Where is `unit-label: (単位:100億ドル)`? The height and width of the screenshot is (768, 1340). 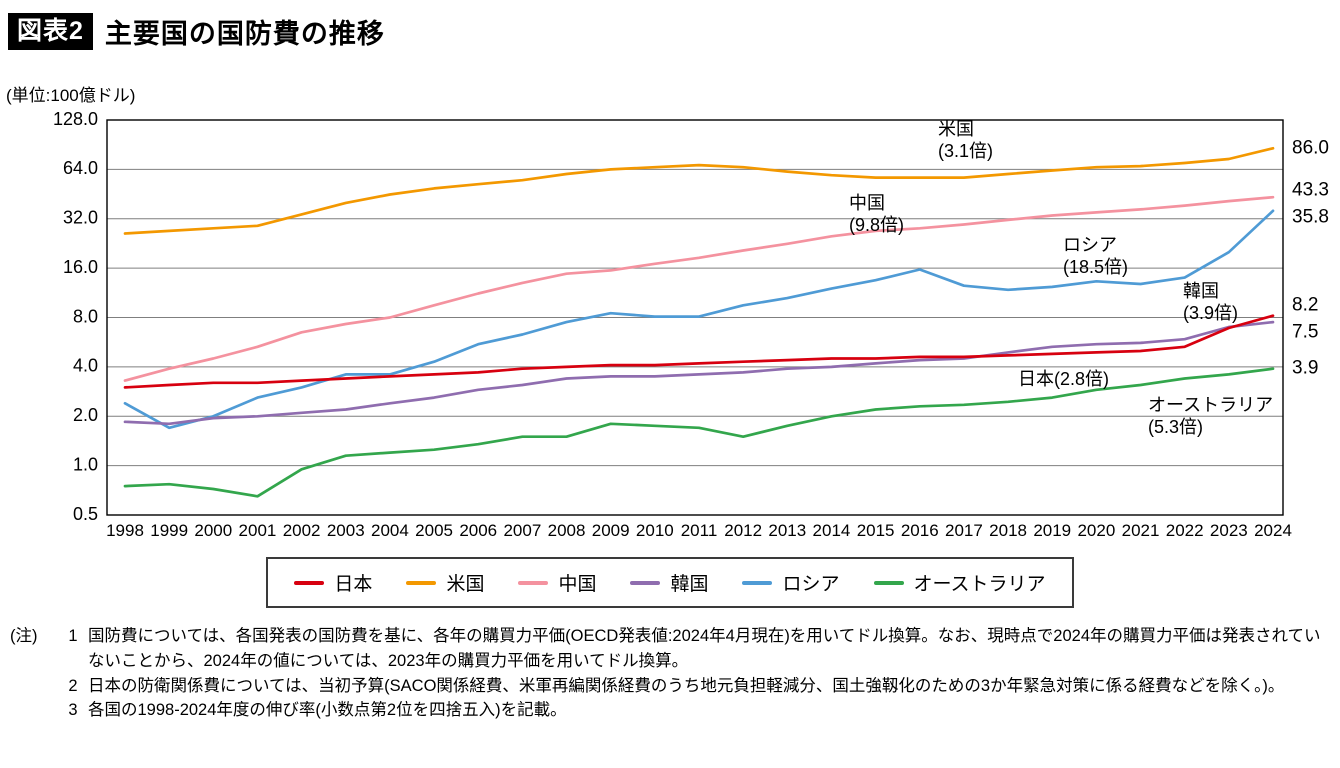
unit-label: (単位:100億ドル) is located at coordinates (71, 95).